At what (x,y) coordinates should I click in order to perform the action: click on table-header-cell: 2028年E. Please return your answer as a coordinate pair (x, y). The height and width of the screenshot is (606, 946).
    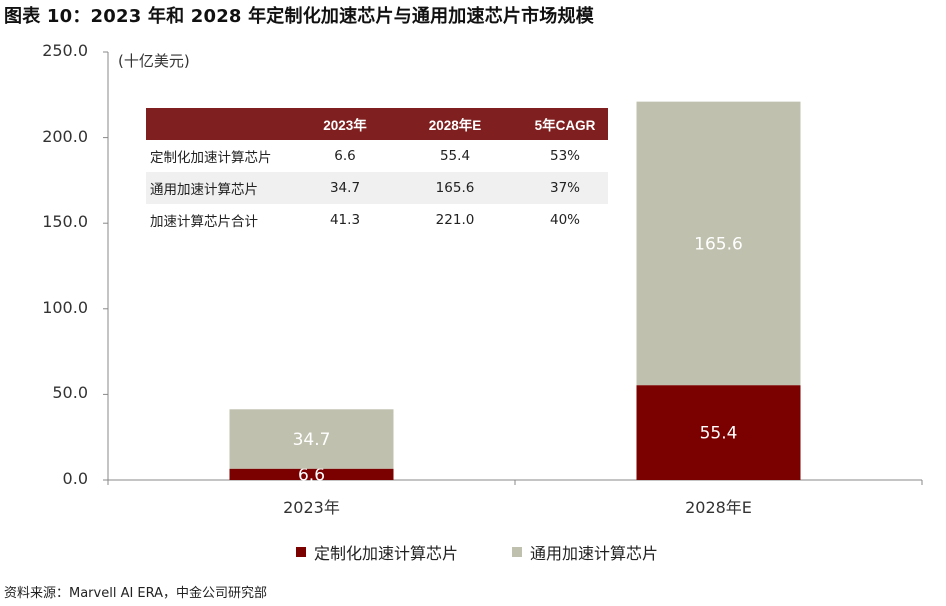
    Looking at the image, I should click on (455, 124).